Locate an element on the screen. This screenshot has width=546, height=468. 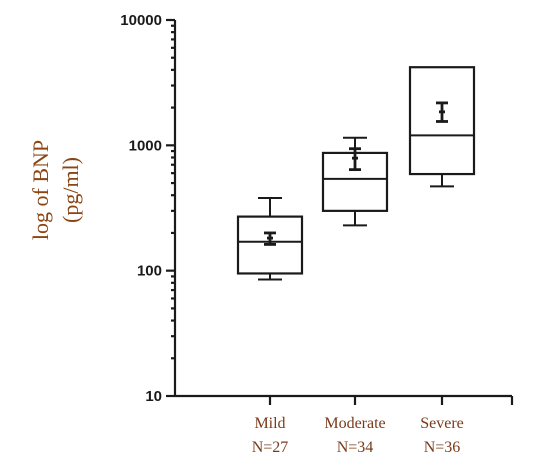
category-count-label: N=27 is located at coordinates (270, 447).